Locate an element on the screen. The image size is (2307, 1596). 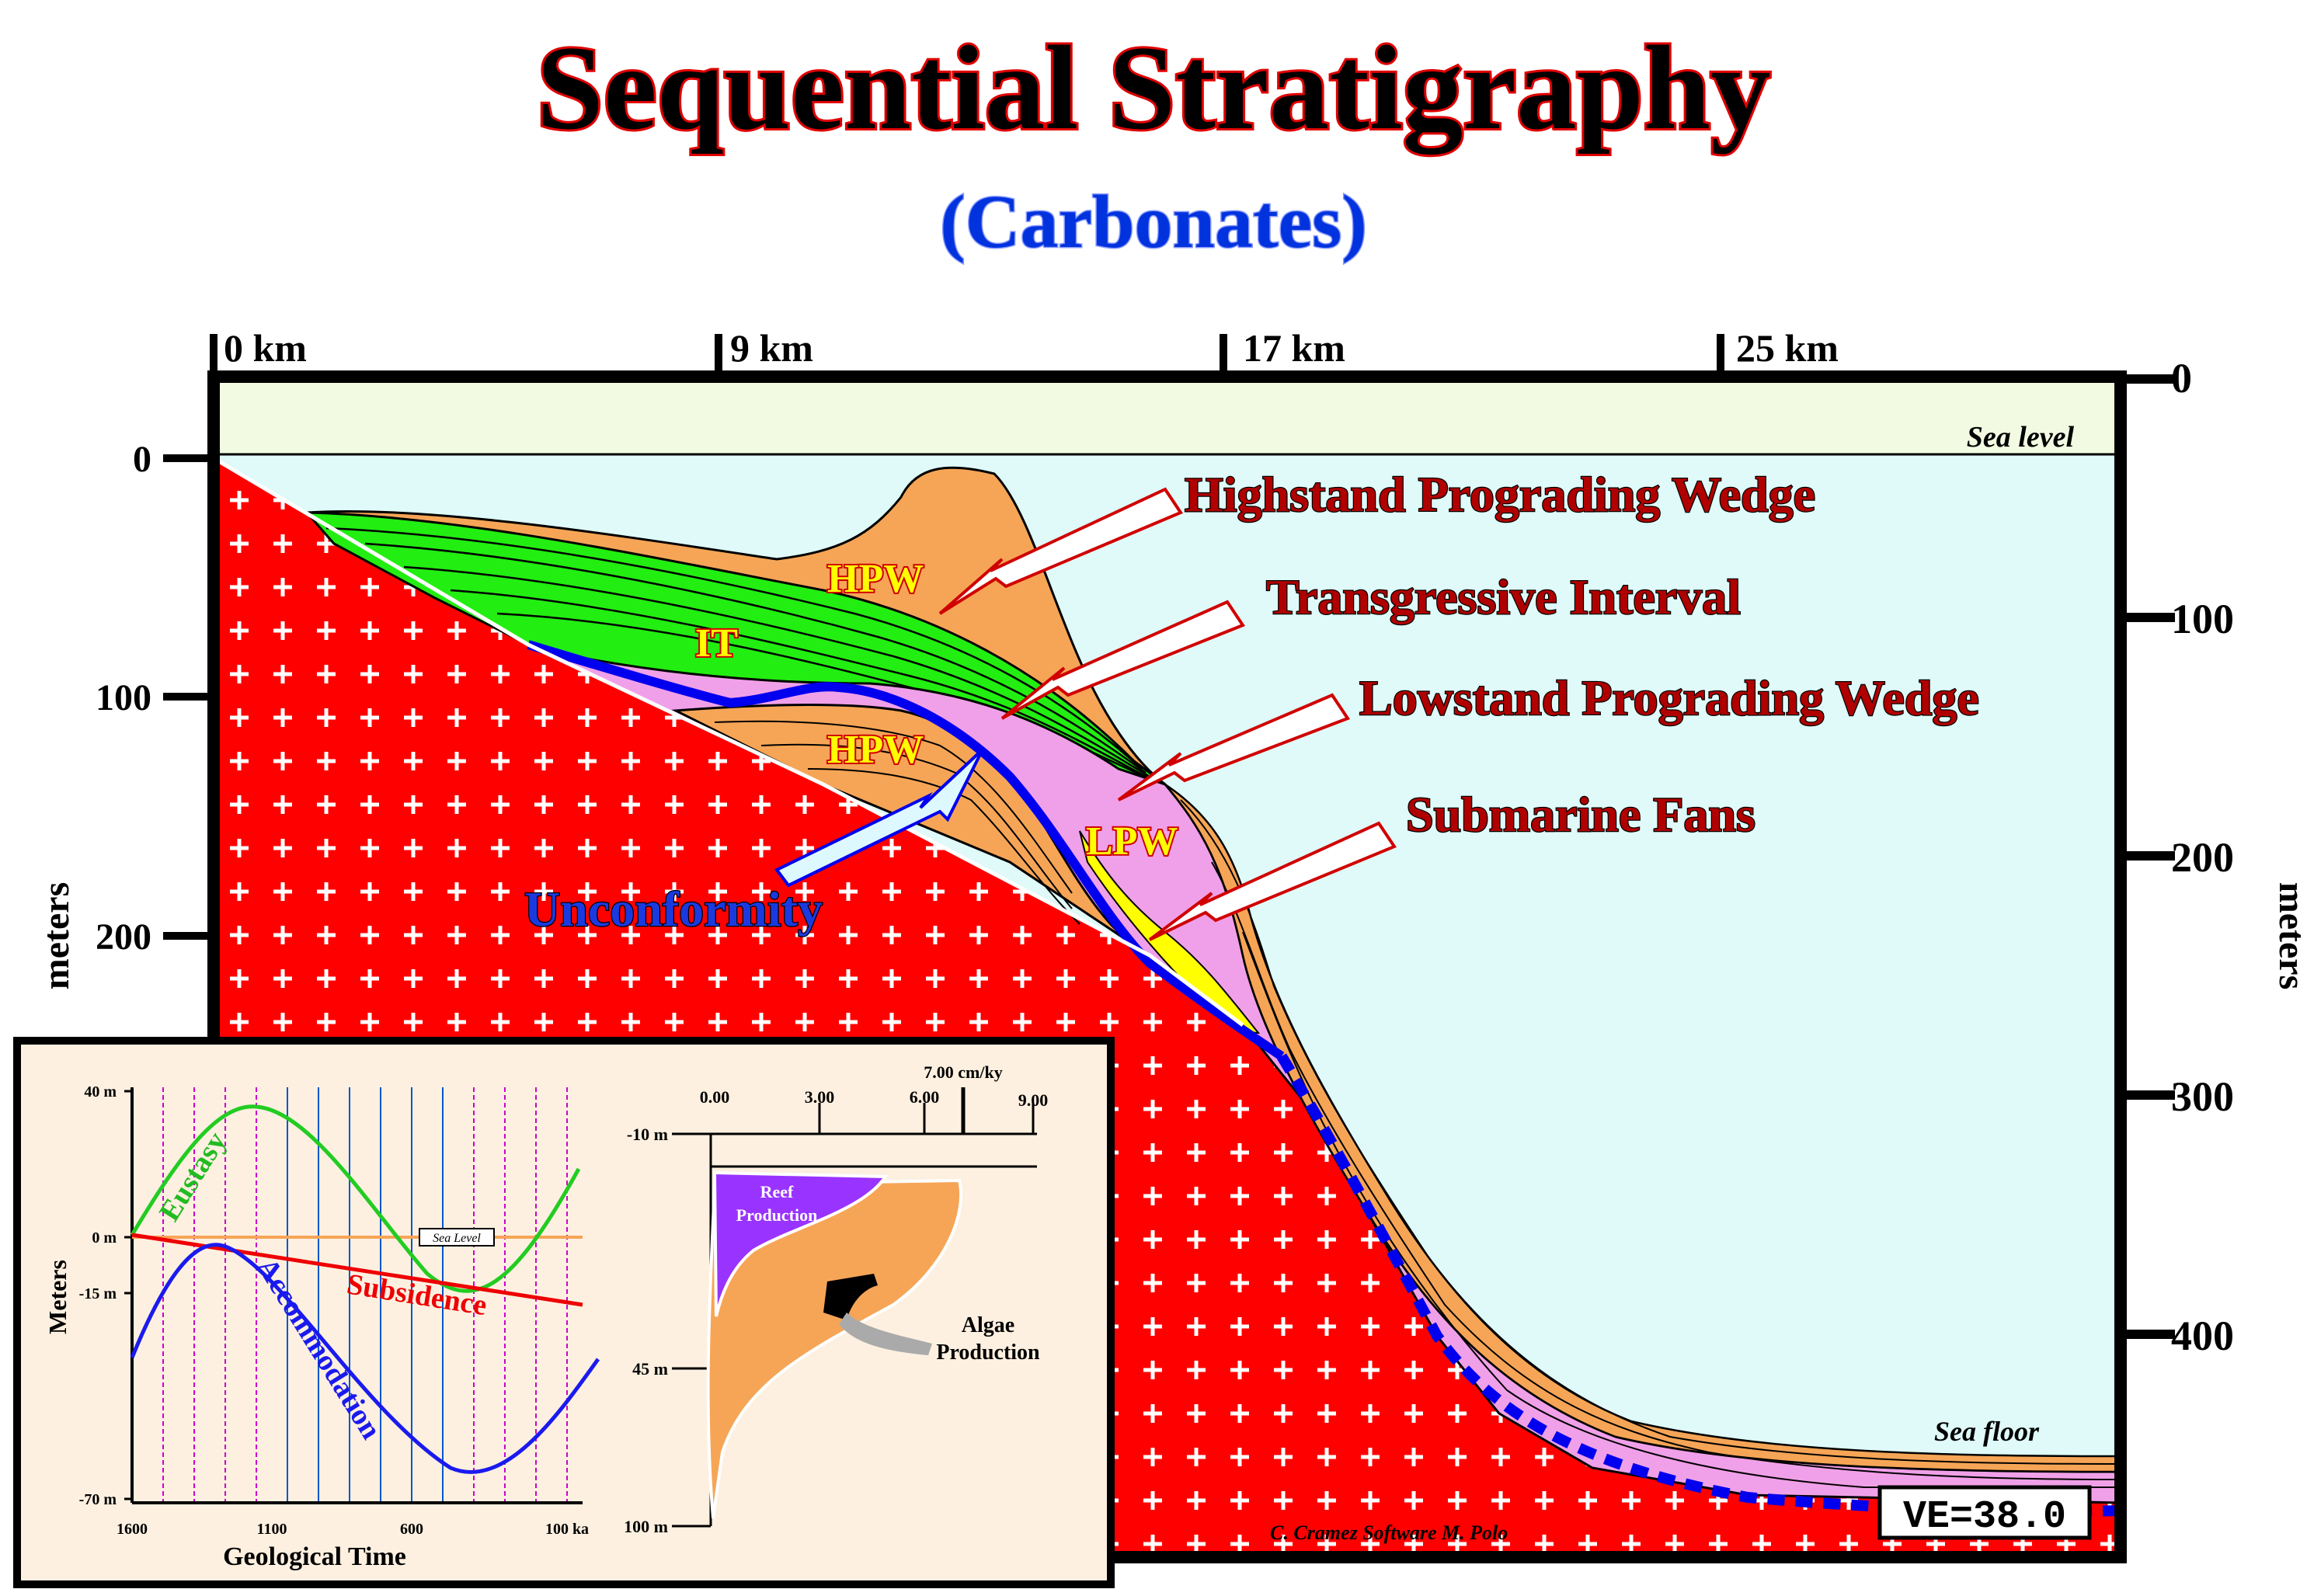
depth-tick-neg10: -10 m is located at coordinates (647, 1134).